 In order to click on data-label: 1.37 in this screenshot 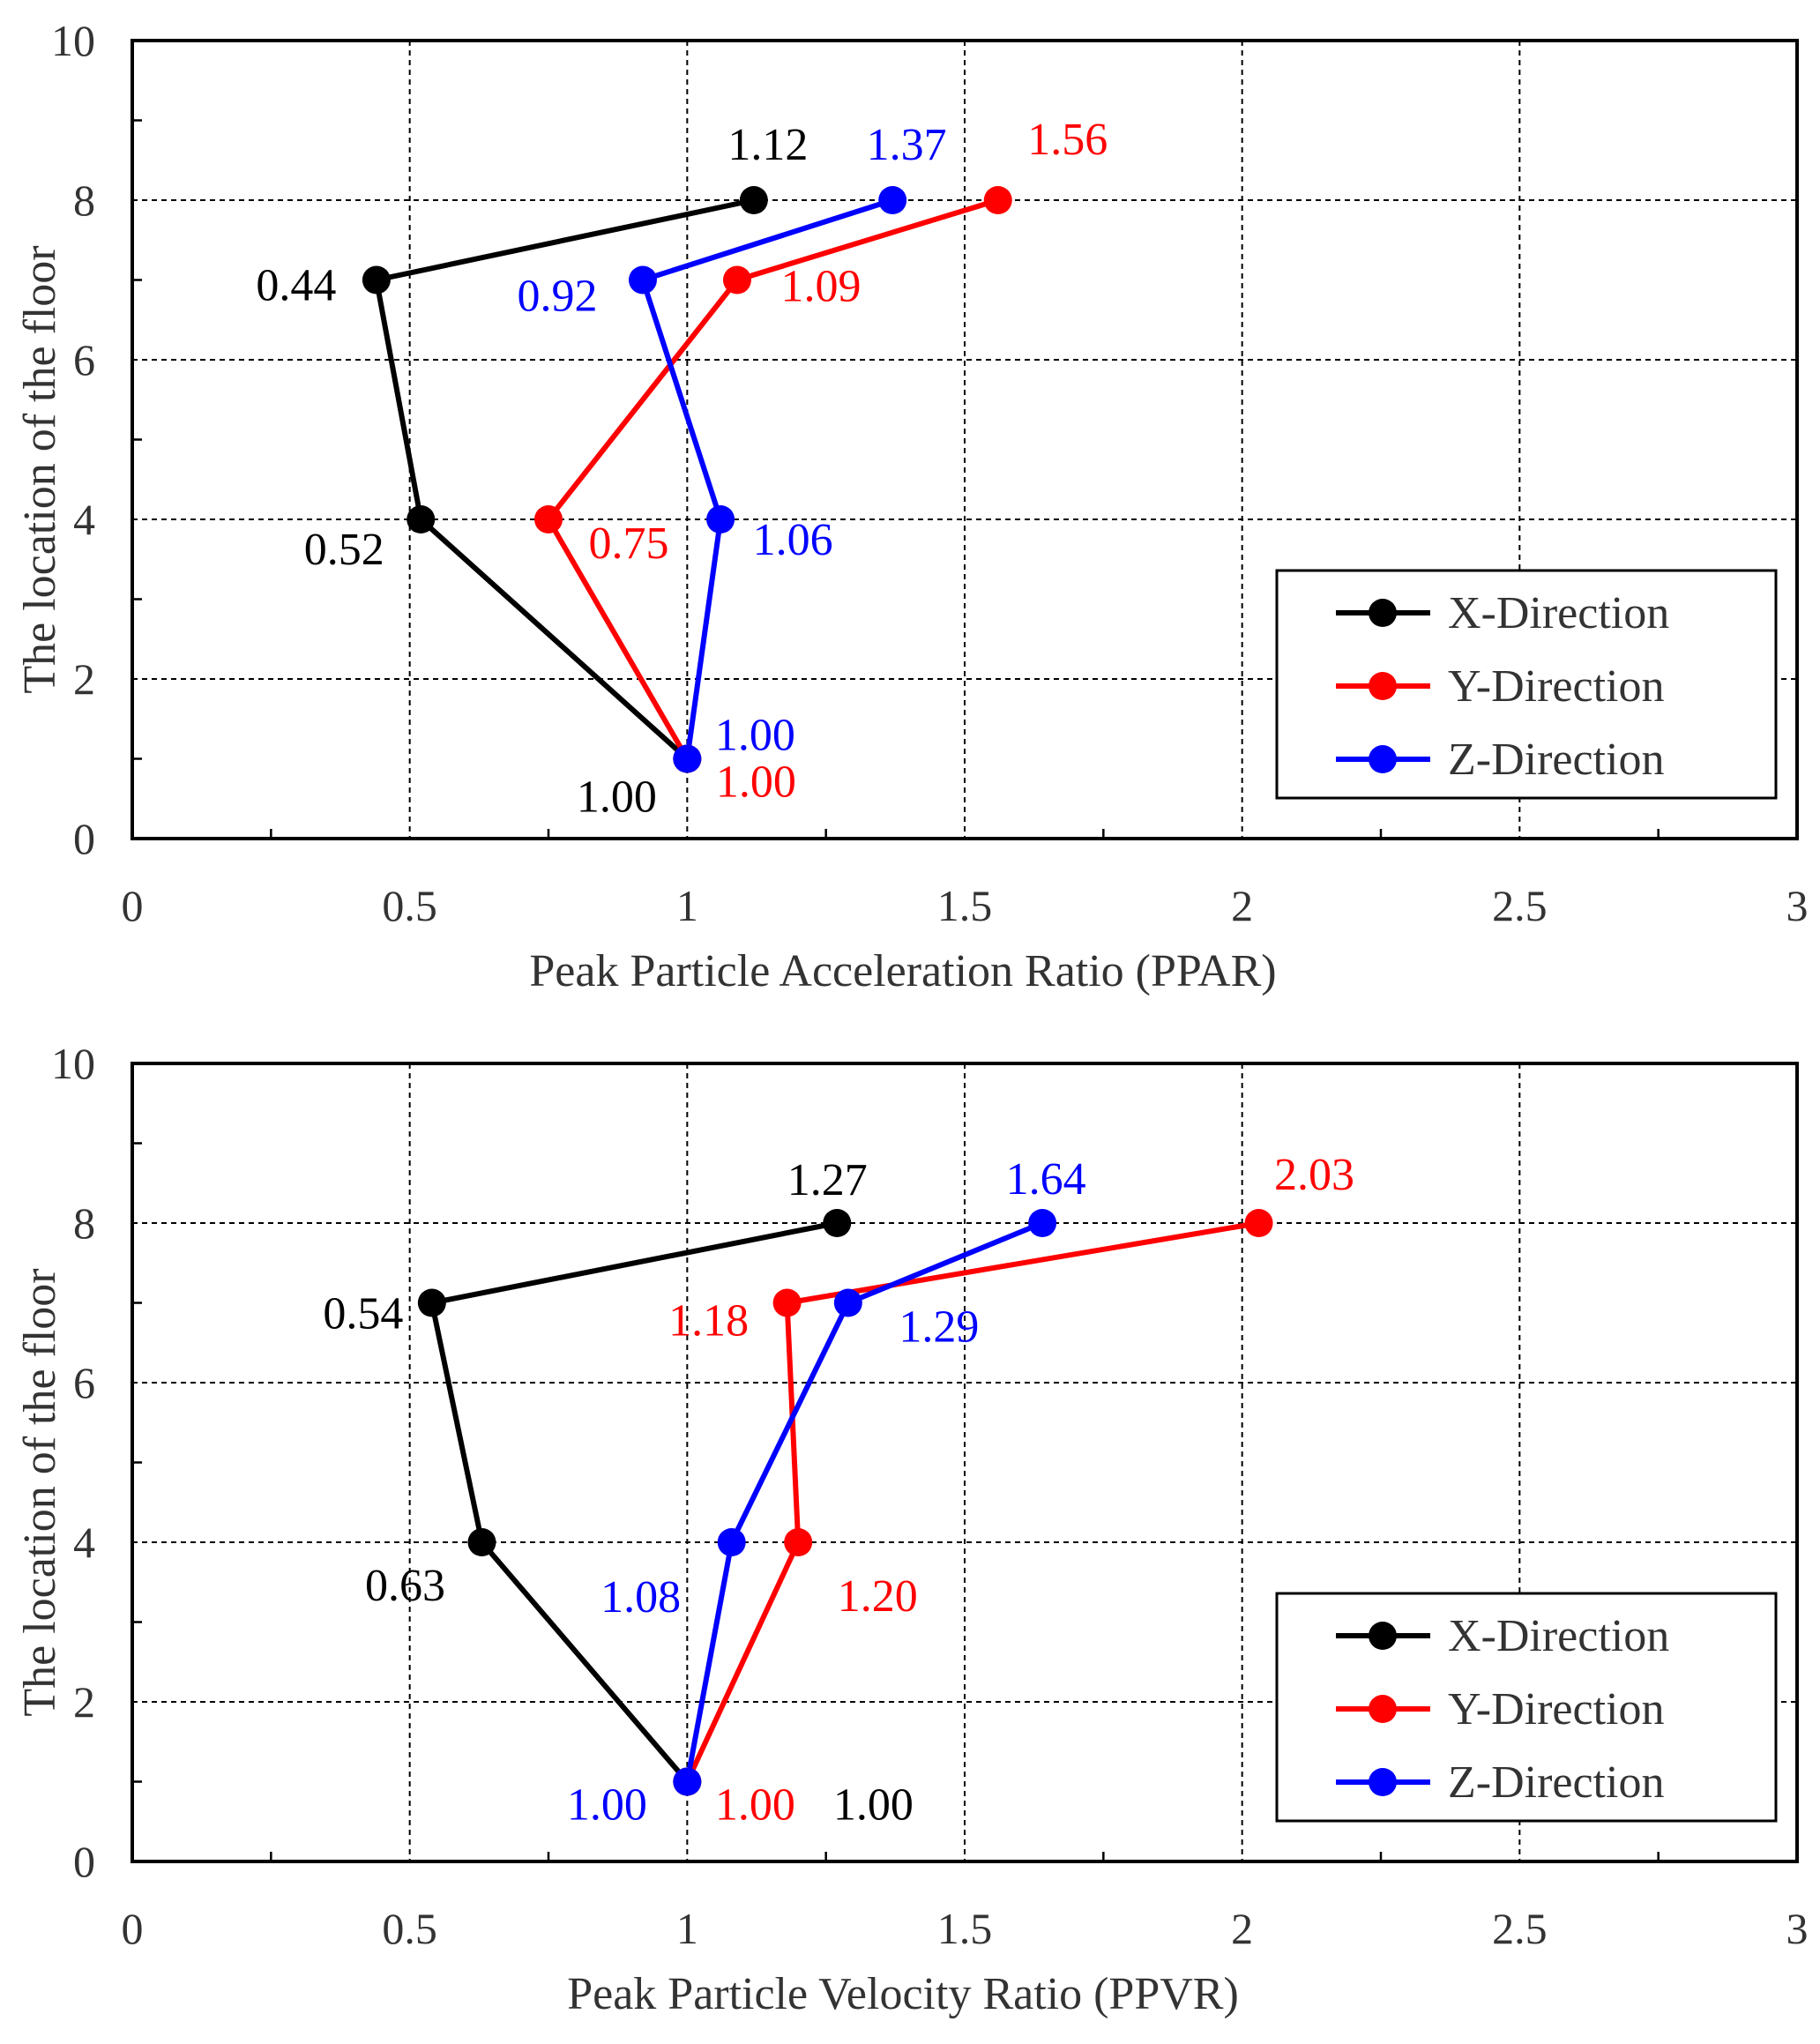, I will do `click(907, 145)`.